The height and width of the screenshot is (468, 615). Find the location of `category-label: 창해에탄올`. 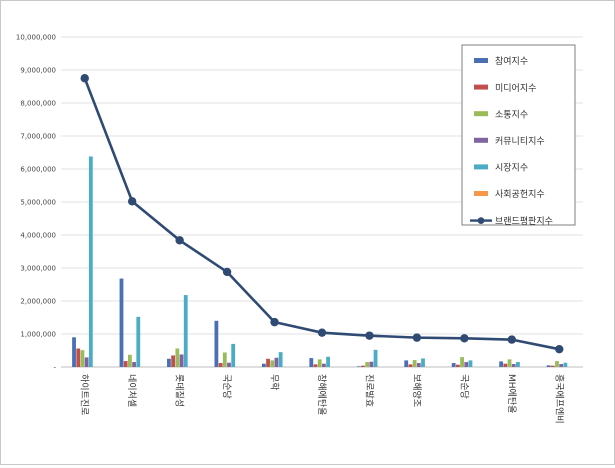

category-label: 창해에탄올 is located at coordinates (321, 394).